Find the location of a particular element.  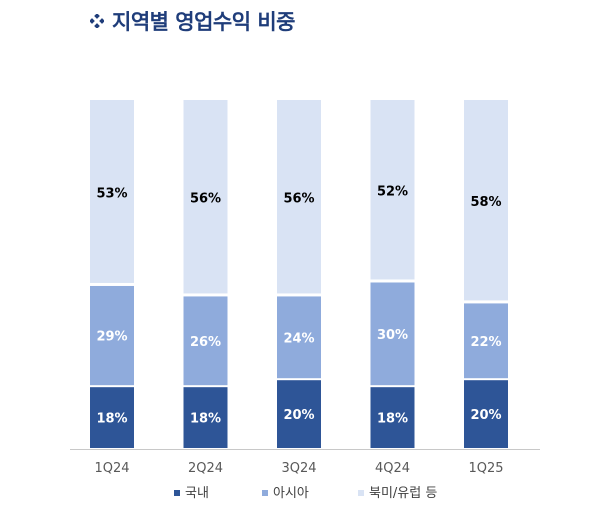

legend-label-1: 국내 is located at coordinates (197, 493).